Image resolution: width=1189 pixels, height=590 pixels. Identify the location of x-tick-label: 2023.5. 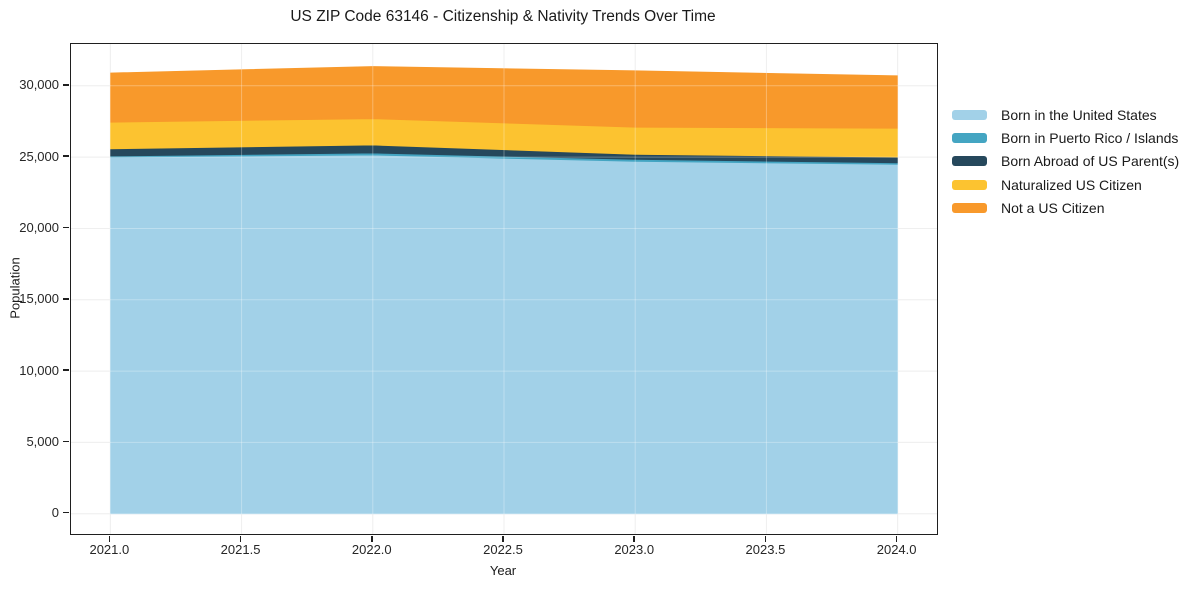
(765, 549).